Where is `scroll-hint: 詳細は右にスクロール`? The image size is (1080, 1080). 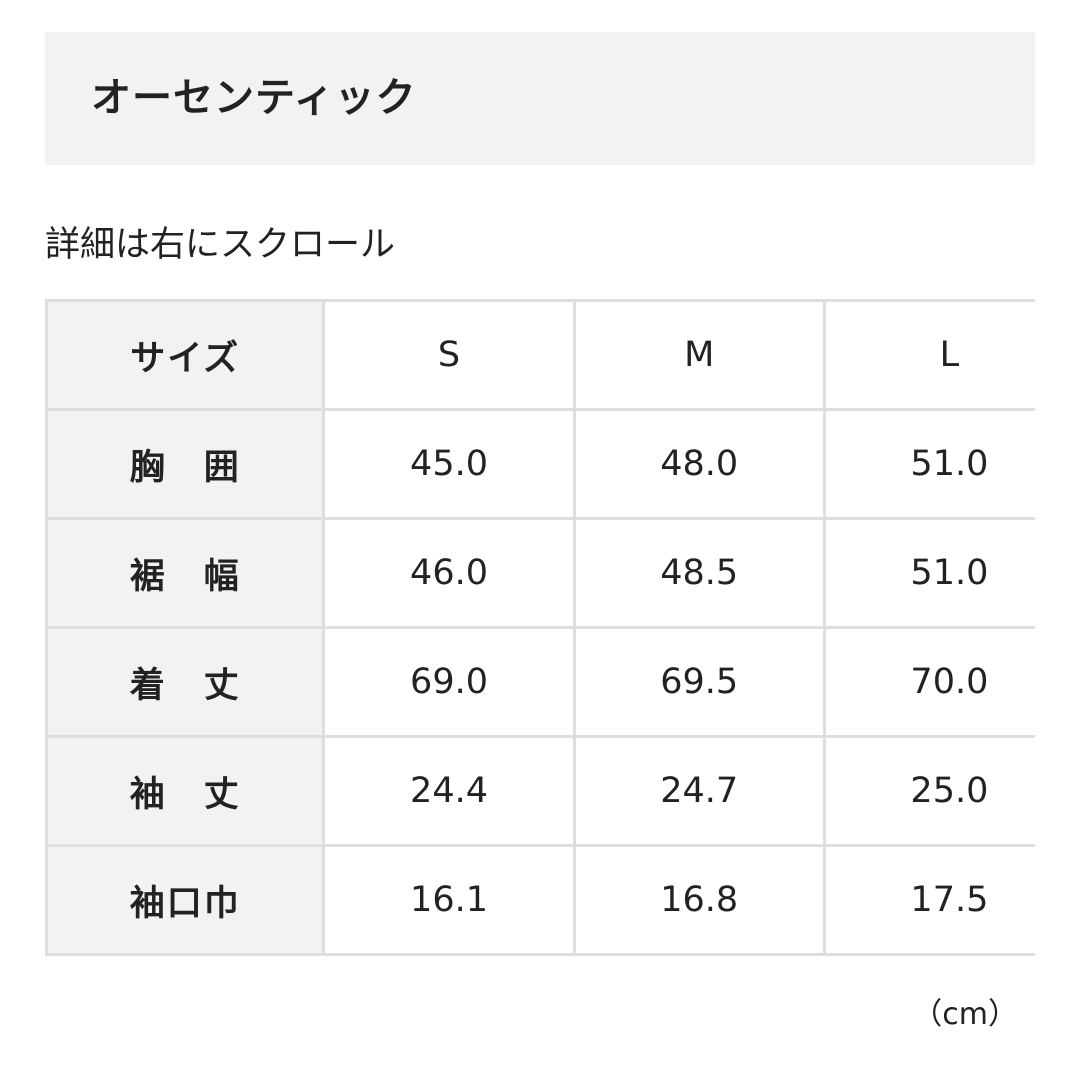 scroll-hint: 詳細は右にスクロール is located at coordinates (220, 245).